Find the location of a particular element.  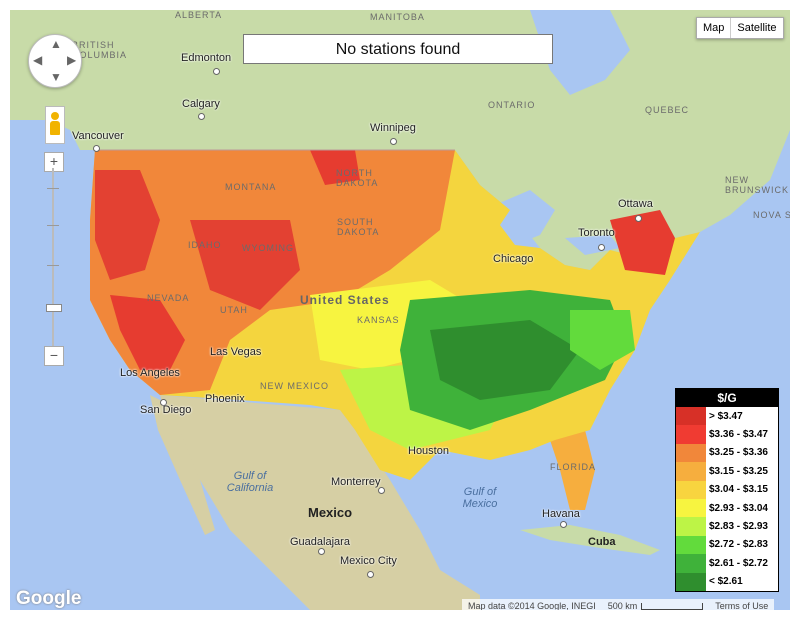

label-havana: Havana is located at coordinates (561, 514).